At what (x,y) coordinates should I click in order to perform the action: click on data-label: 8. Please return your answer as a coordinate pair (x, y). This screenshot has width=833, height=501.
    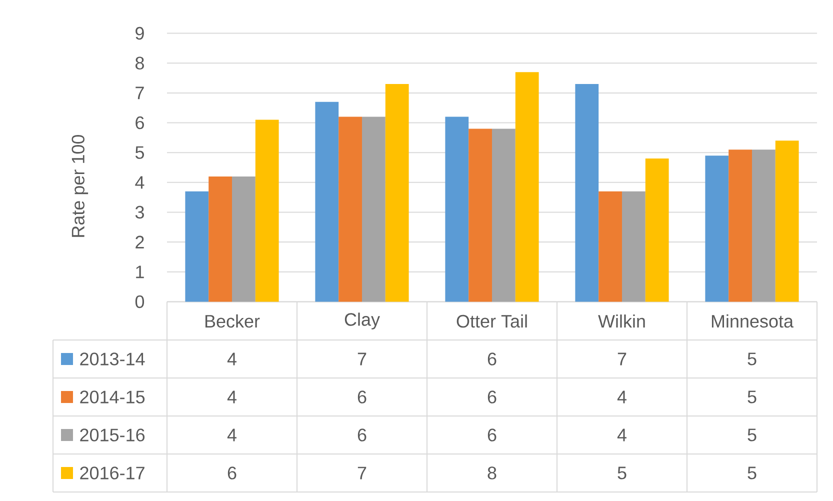
    Looking at the image, I should click on (492, 473).